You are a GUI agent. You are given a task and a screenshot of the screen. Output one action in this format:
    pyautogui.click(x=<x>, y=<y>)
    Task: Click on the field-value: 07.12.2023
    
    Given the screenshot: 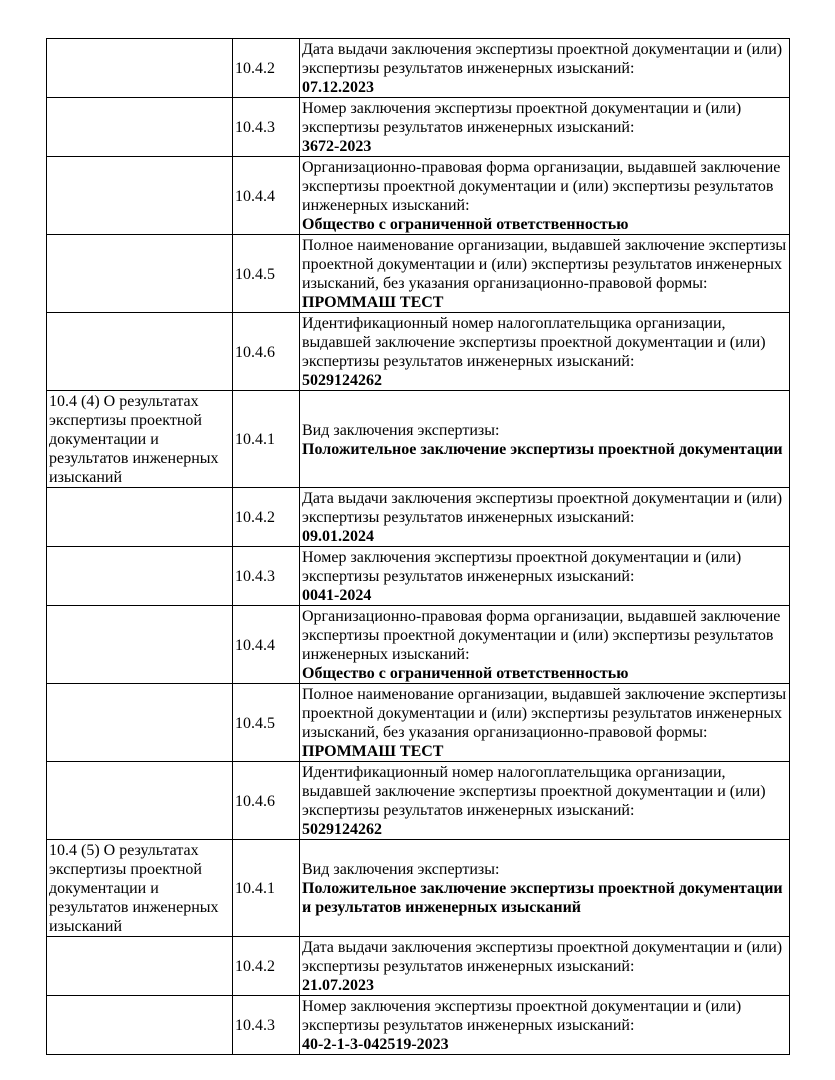 What is the action you would take?
    pyautogui.click(x=338, y=87)
    